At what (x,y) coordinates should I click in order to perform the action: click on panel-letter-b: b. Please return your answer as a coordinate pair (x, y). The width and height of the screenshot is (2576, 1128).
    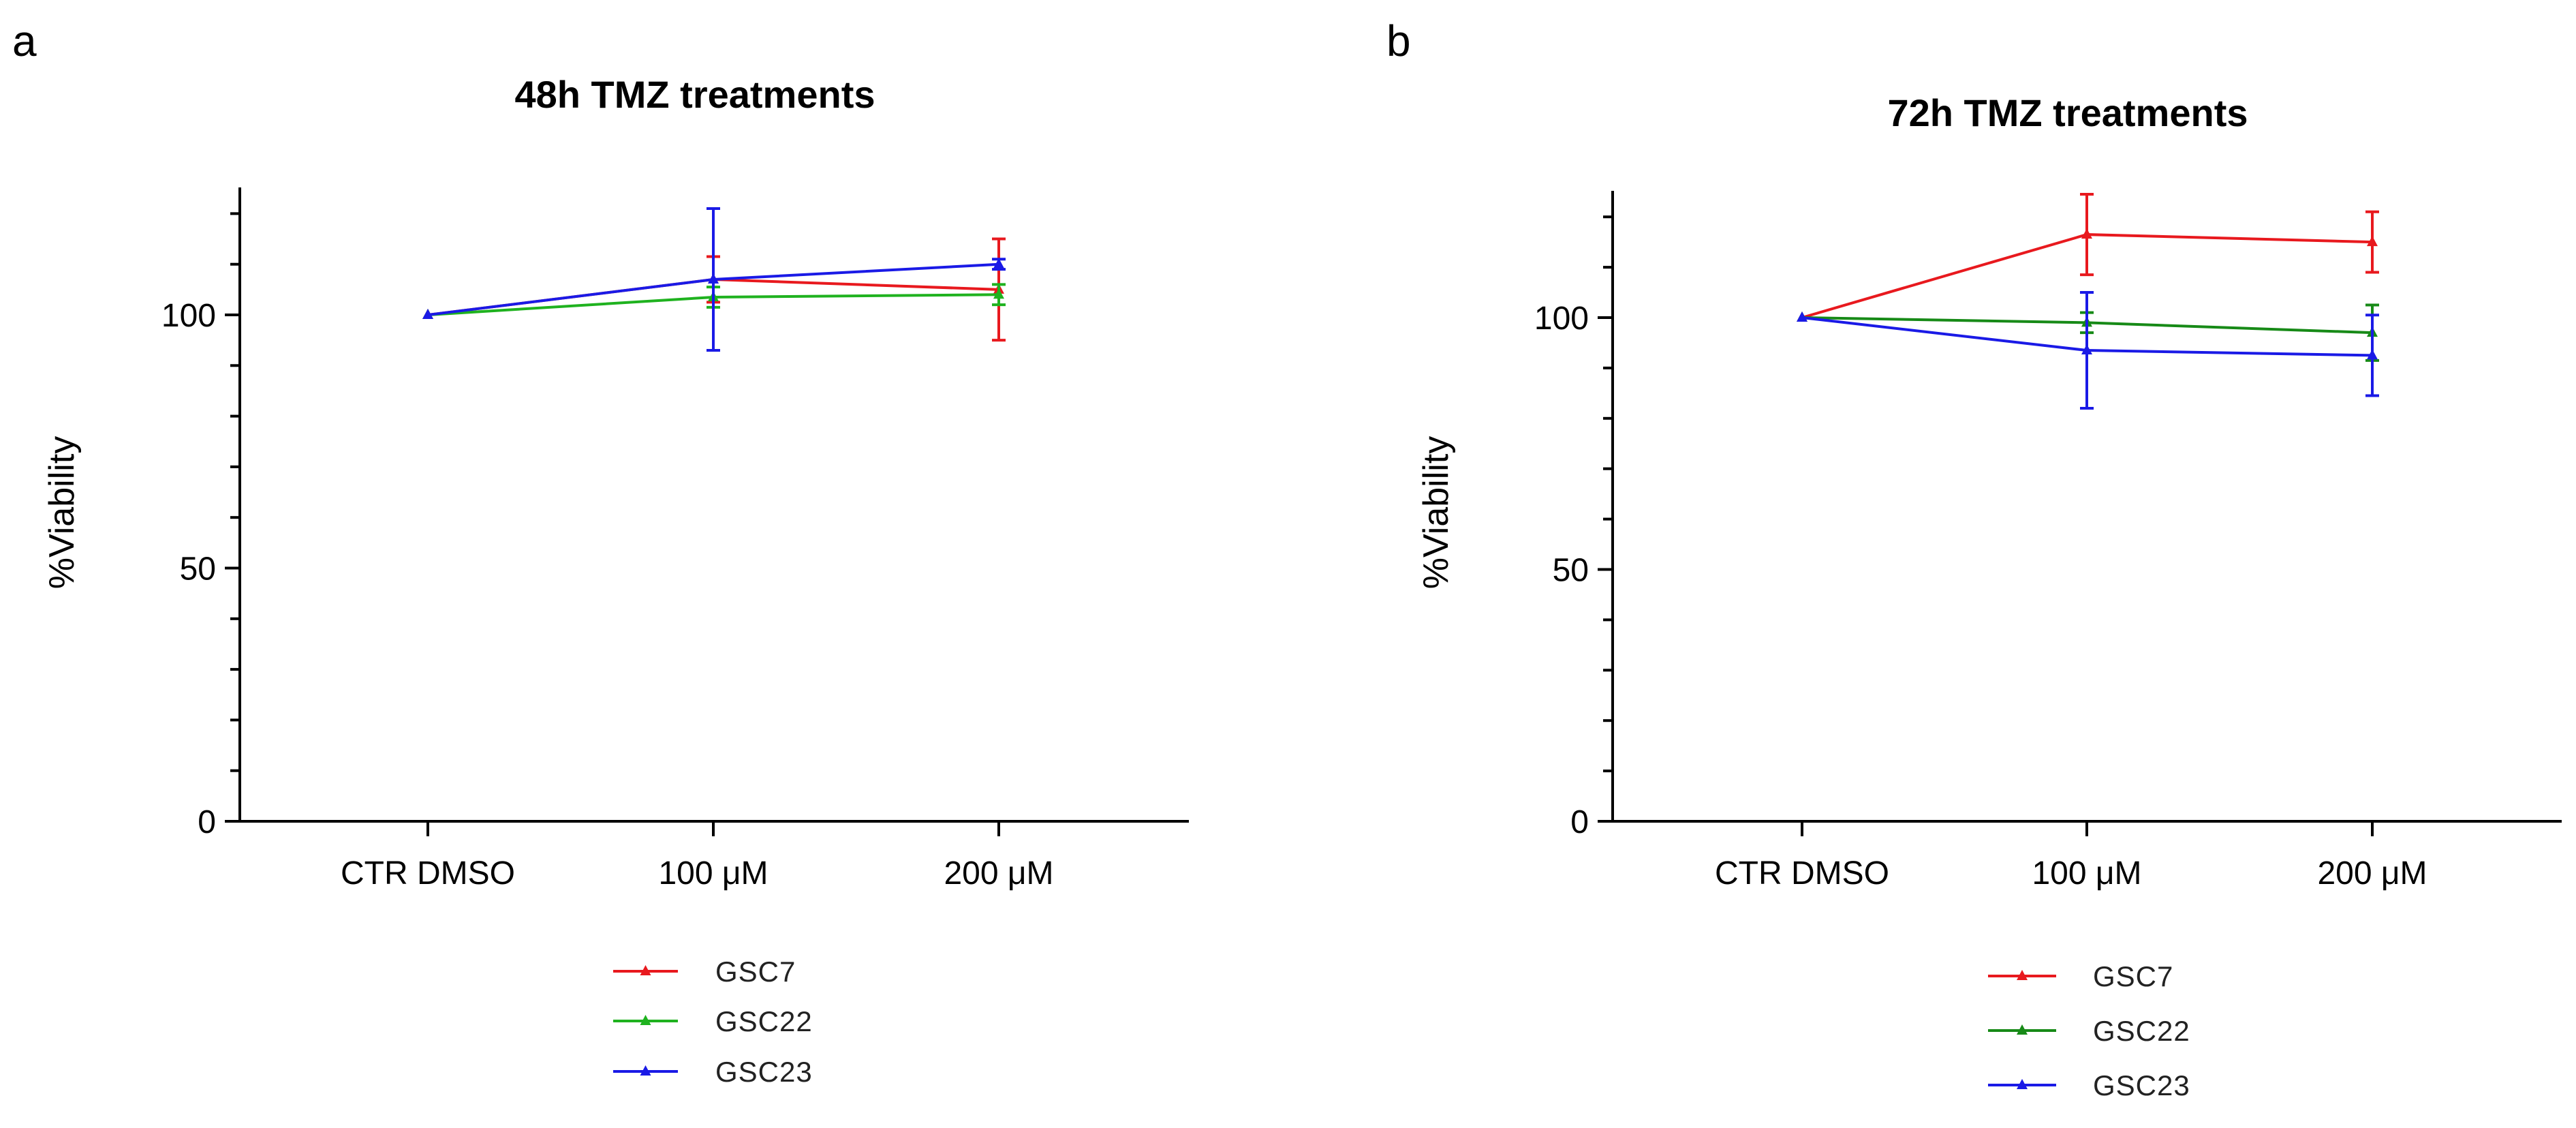
    Looking at the image, I should click on (1398, 40).